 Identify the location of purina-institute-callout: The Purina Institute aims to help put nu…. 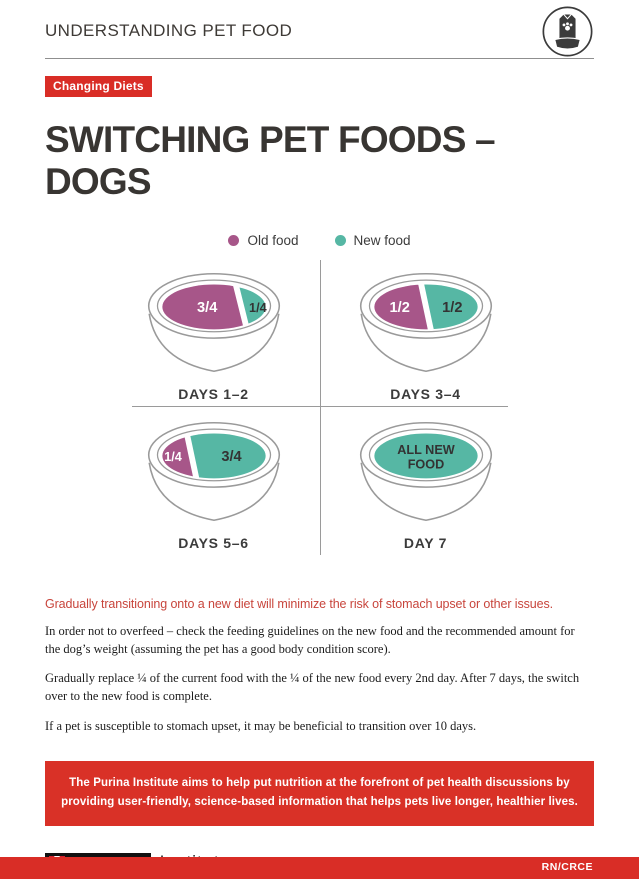
(319, 793).